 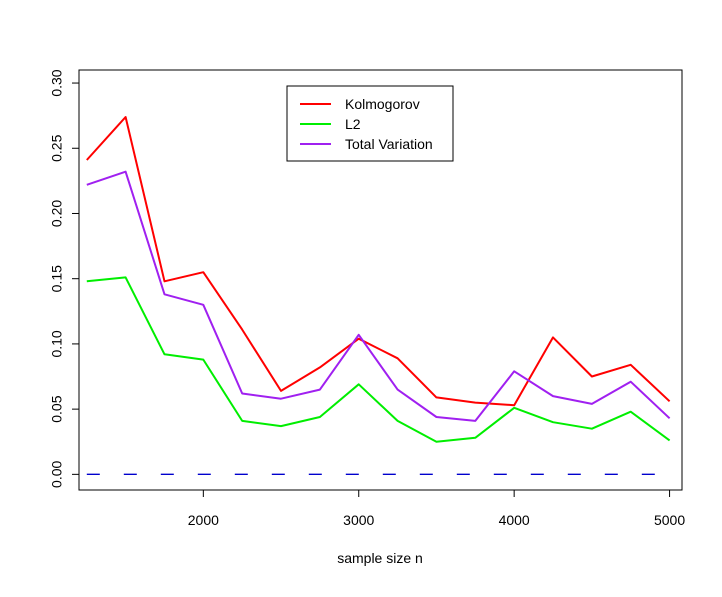 What do you see at coordinates (380, 558) in the screenshot?
I see `x-axis-title: sample size n` at bounding box center [380, 558].